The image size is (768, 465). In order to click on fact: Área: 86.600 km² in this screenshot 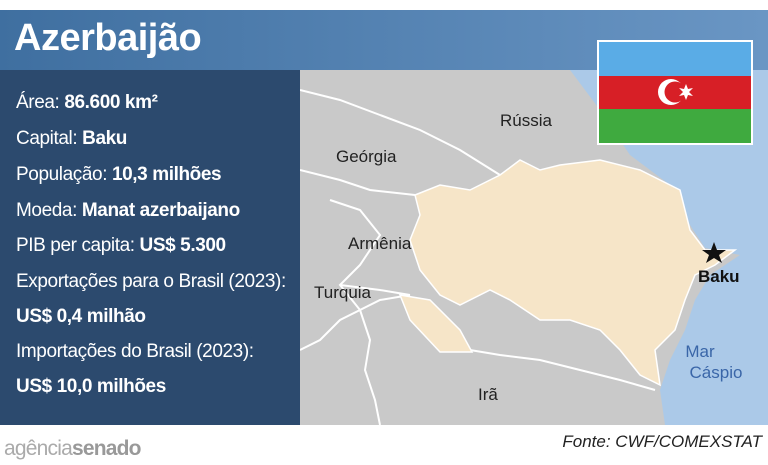, I will do `click(87, 103)`.